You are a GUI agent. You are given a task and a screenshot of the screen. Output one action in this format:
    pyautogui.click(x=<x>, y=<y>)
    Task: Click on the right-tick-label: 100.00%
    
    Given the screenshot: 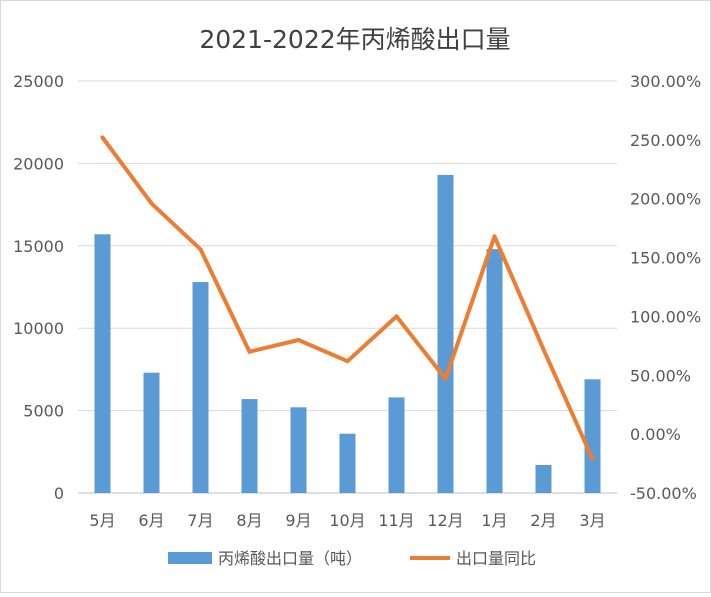 What is the action you would take?
    pyautogui.click(x=665, y=316)
    